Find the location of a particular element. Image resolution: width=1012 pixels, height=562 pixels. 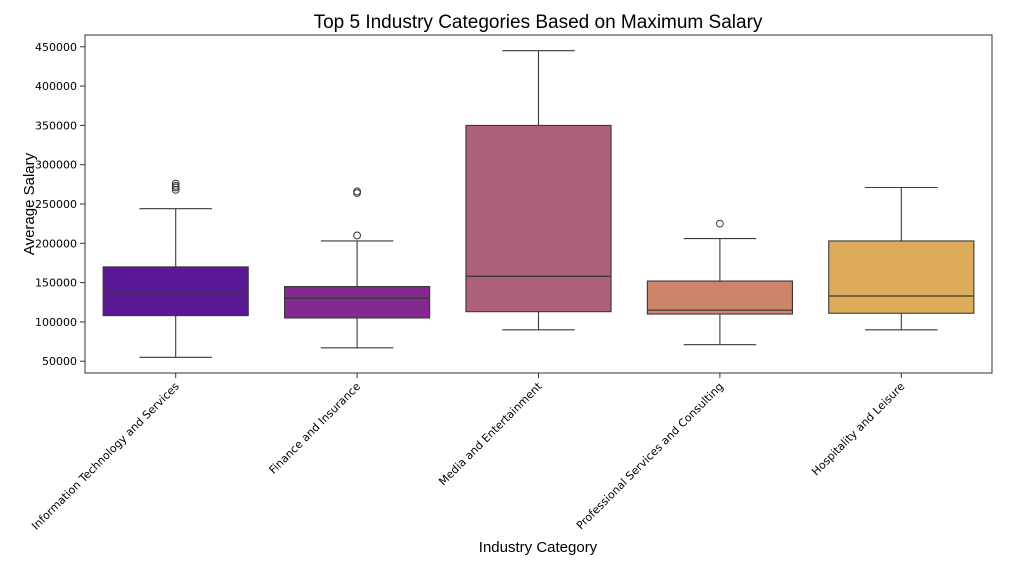

y-tick-label: 150000 is located at coordinates (56, 283).